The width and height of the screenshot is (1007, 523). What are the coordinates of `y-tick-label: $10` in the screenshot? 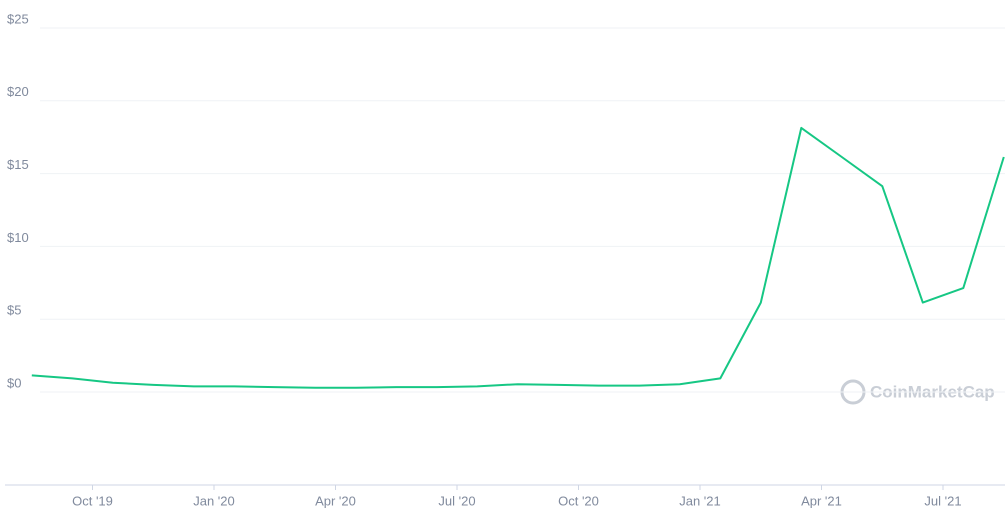 It's located at (18, 237).